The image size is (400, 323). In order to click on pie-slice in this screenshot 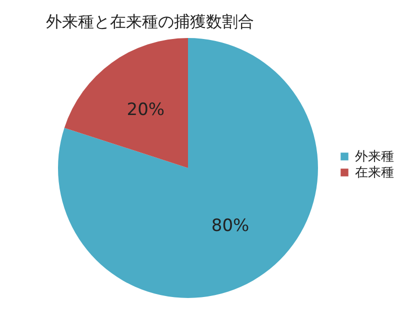, I will do `click(126, 103)`.